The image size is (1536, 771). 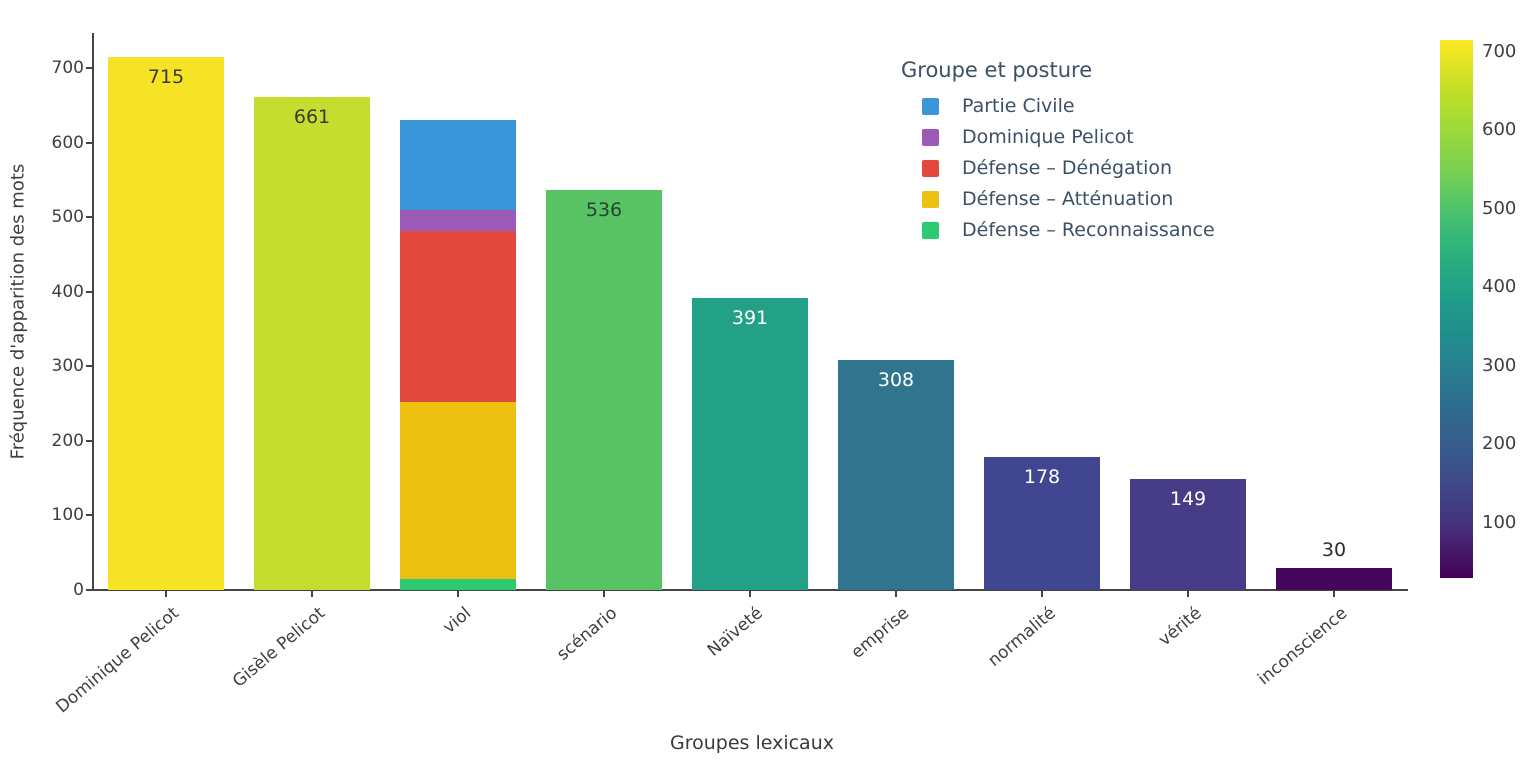 What do you see at coordinates (1180, 627) in the screenshot?
I see `x-tick-label-8: vérité` at bounding box center [1180, 627].